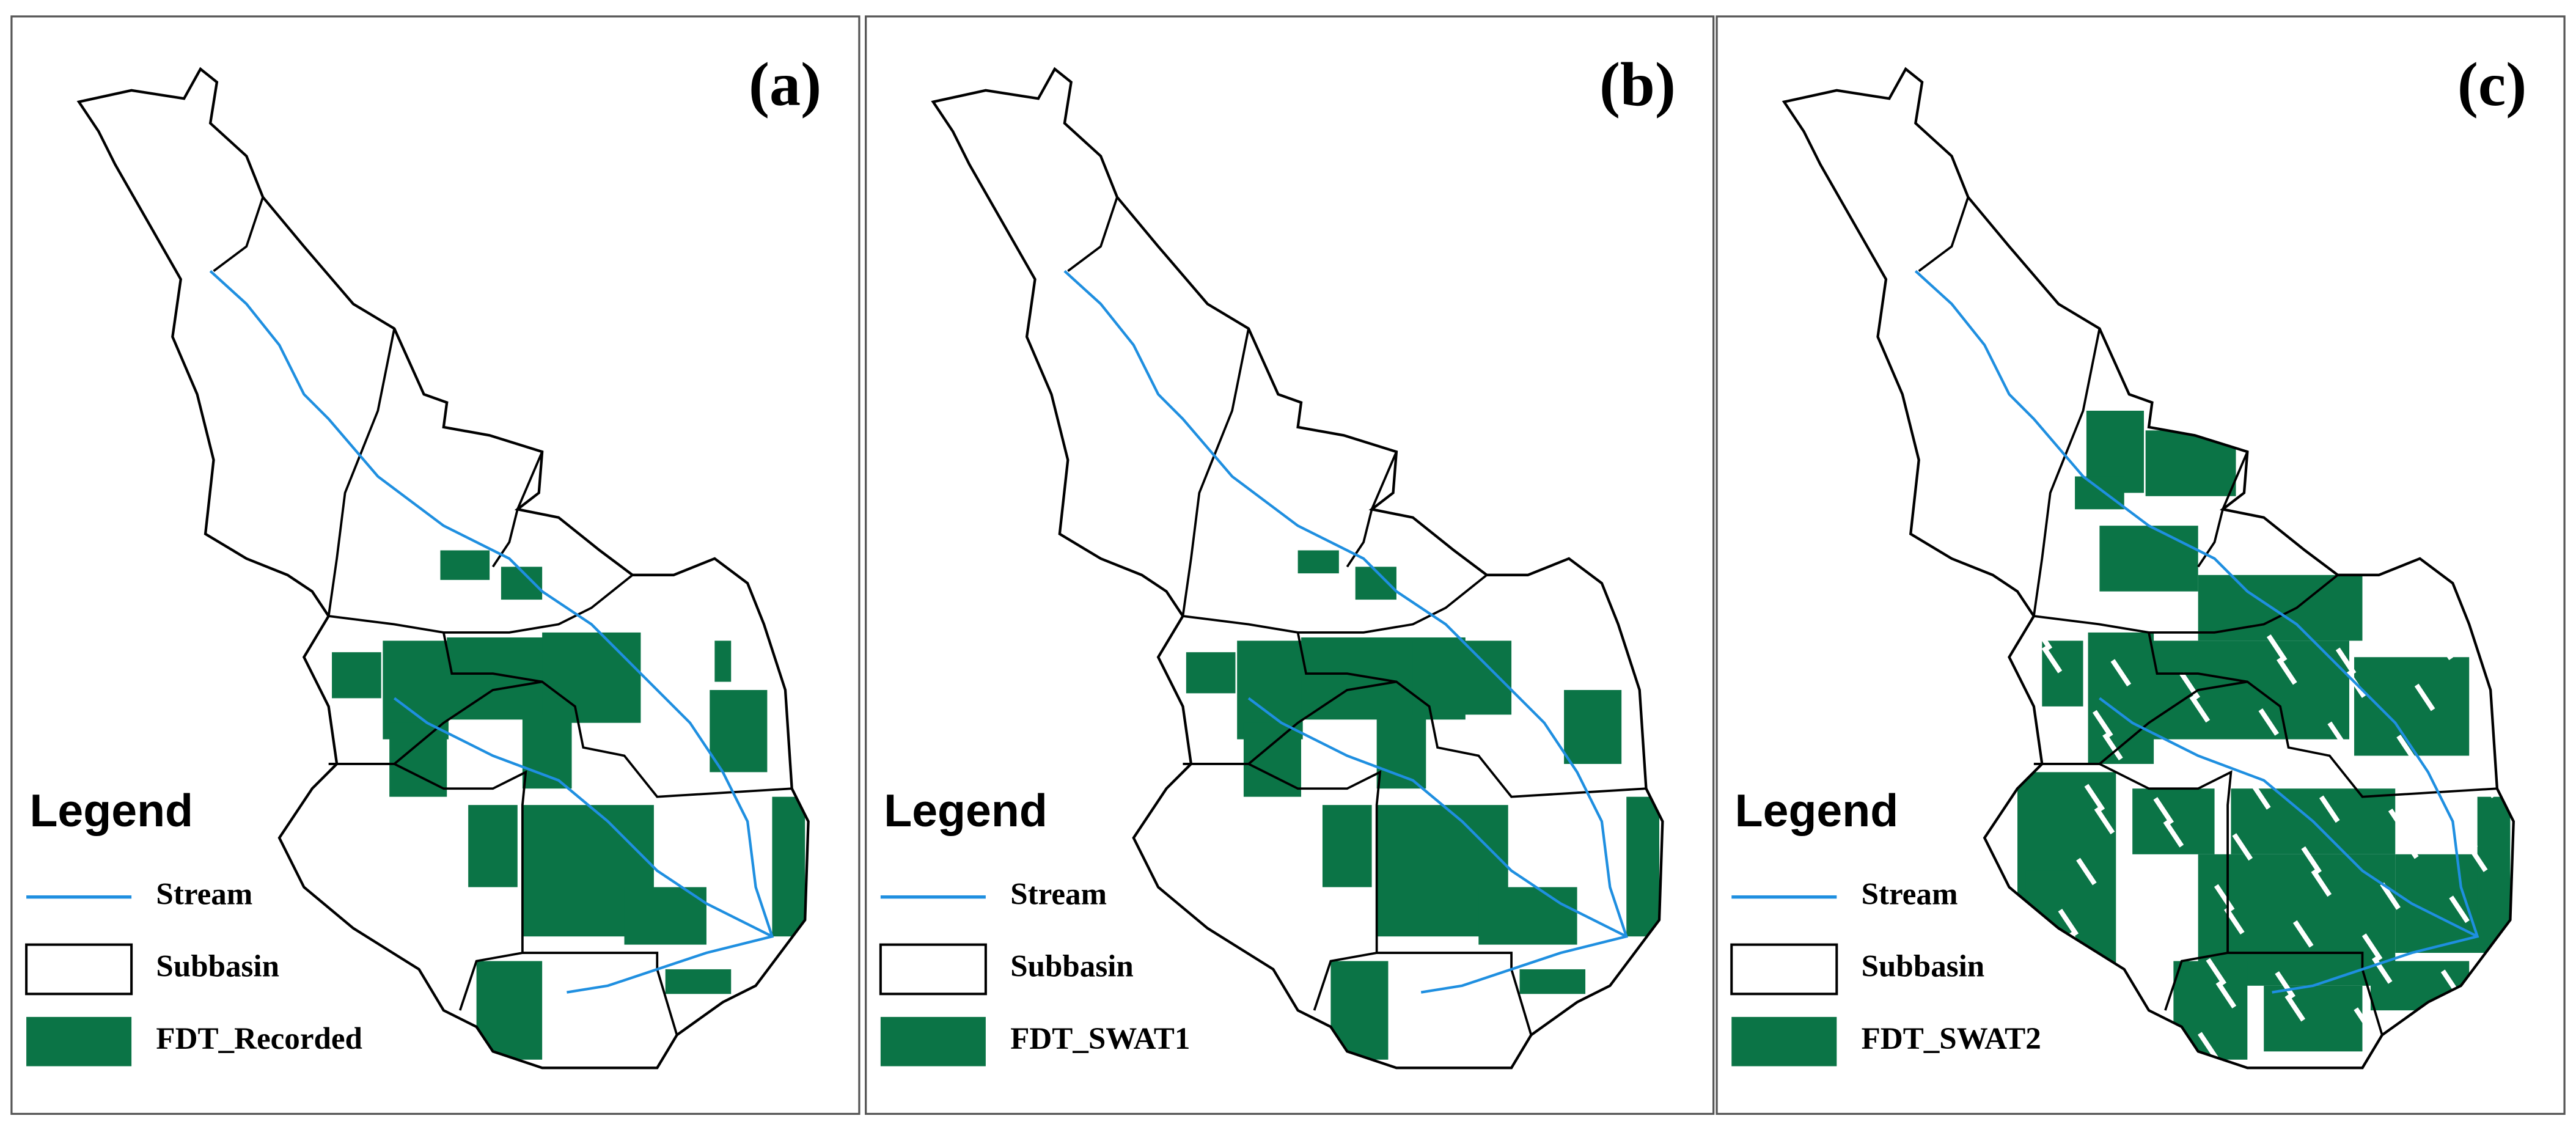  Describe the element at coordinates (259, 1038) in the screenshot. I see `legend-item: FDT_Recorded` at that location.